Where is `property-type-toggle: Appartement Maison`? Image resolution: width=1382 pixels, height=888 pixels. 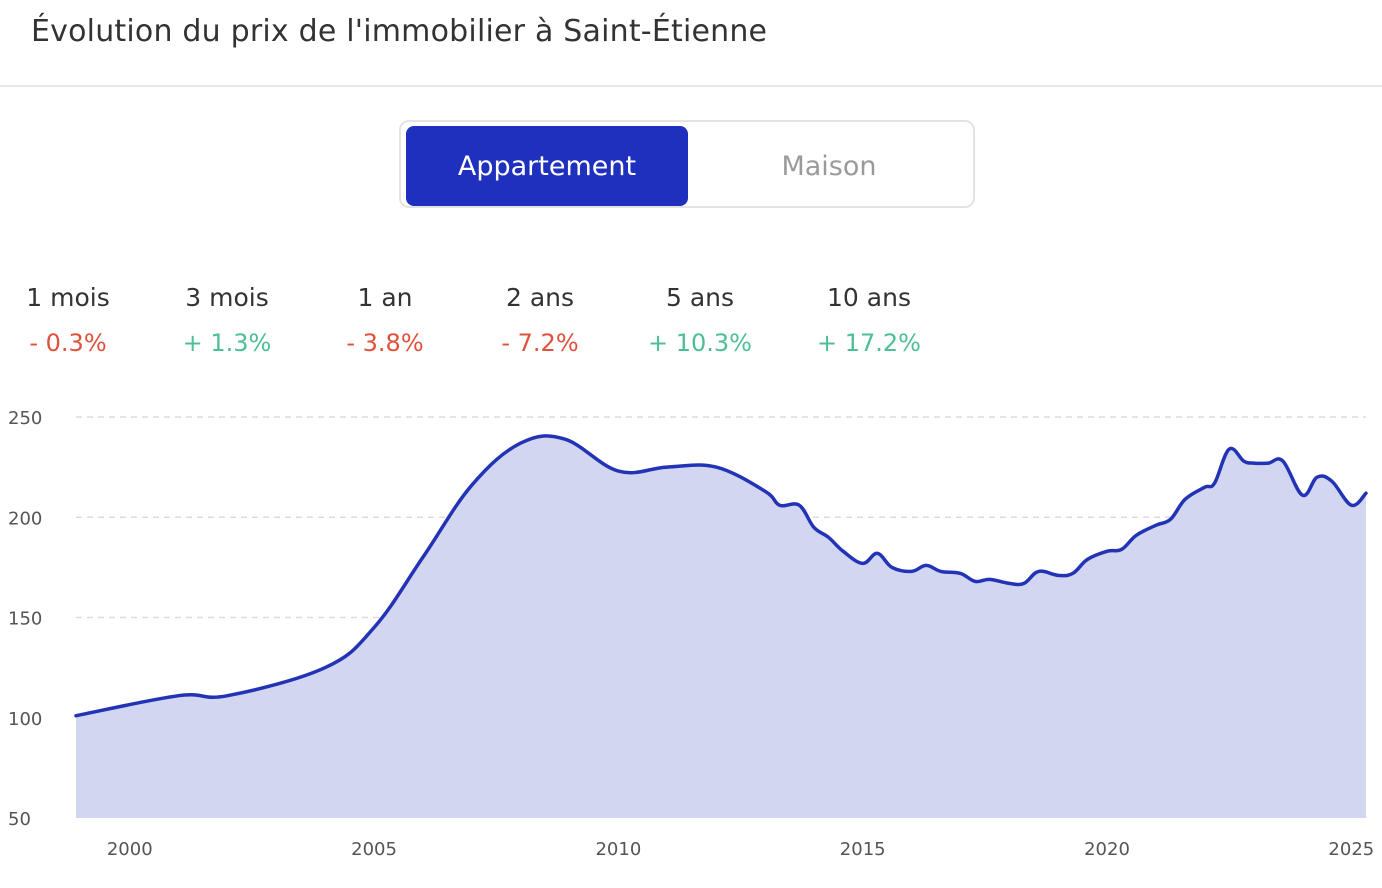 property-type-toggle: Appartement Maison is located at coordinates (687, 164).